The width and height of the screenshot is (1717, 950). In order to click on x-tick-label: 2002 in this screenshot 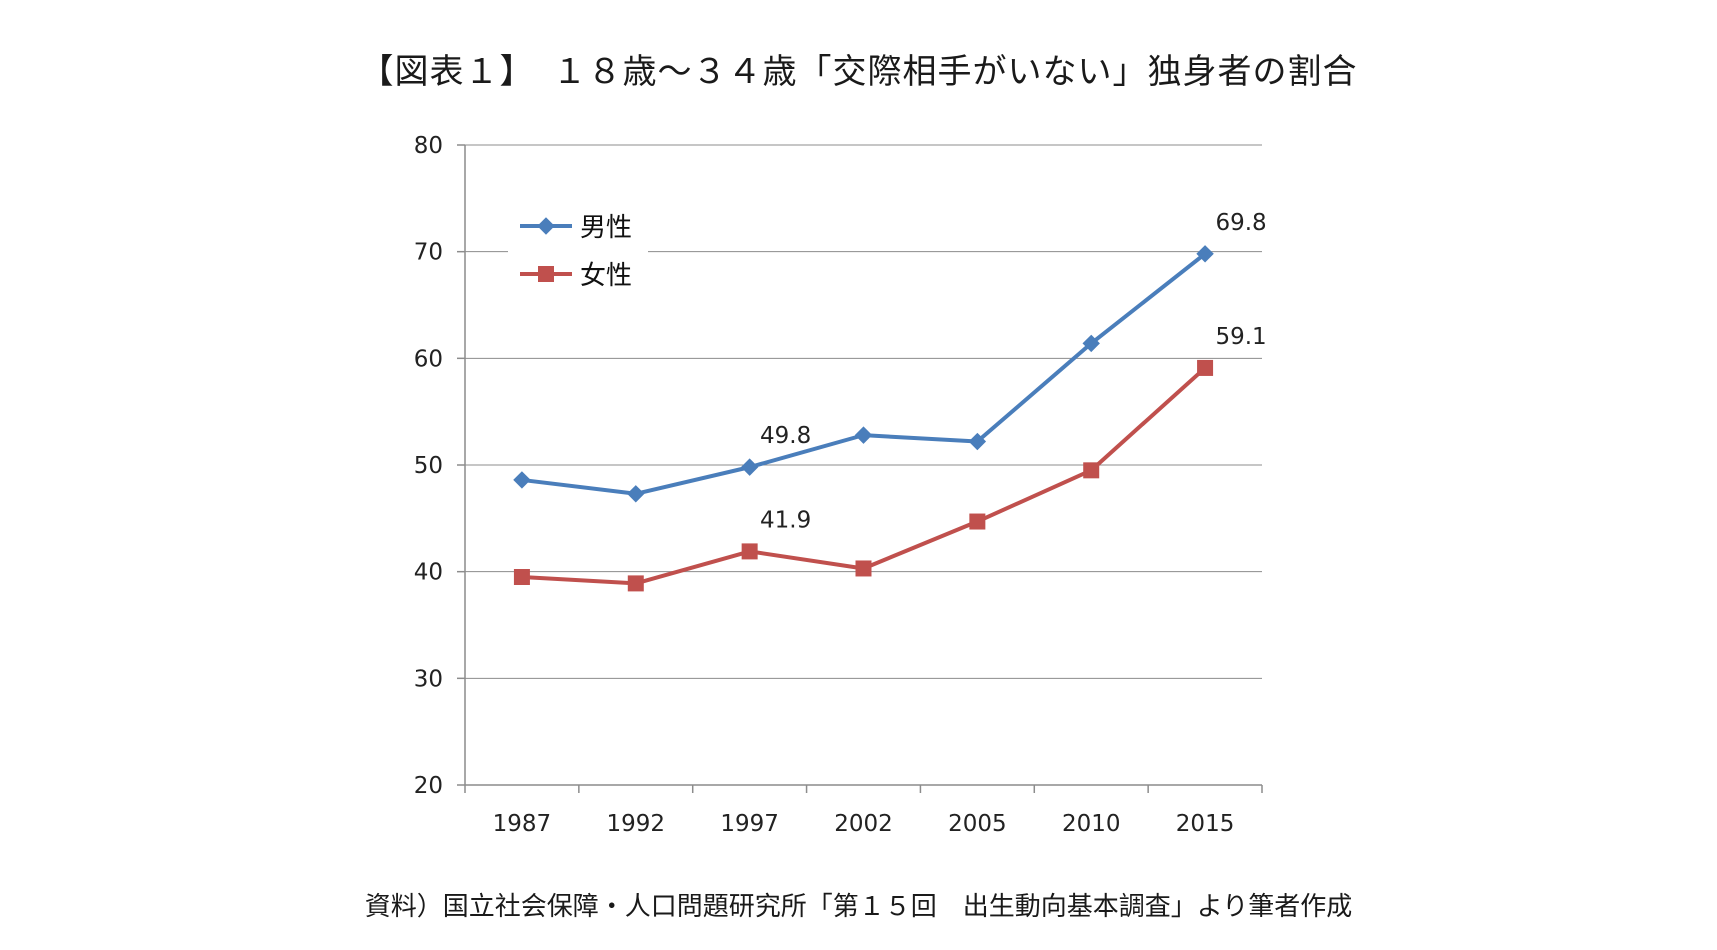, I will do `click(863, 824)`.